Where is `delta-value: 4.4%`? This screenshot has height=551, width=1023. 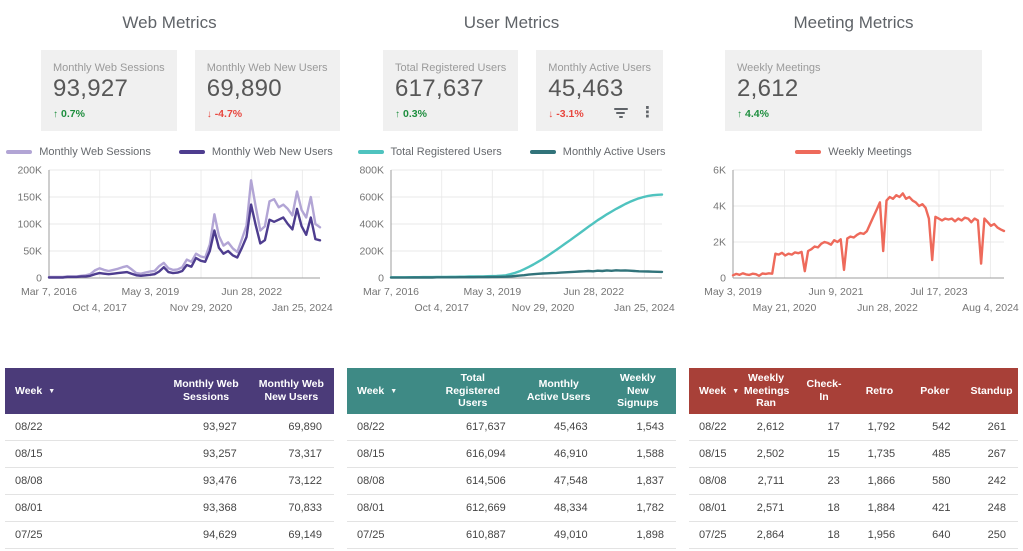 delta-value: 4.4% is located at coordinates (757, 114).